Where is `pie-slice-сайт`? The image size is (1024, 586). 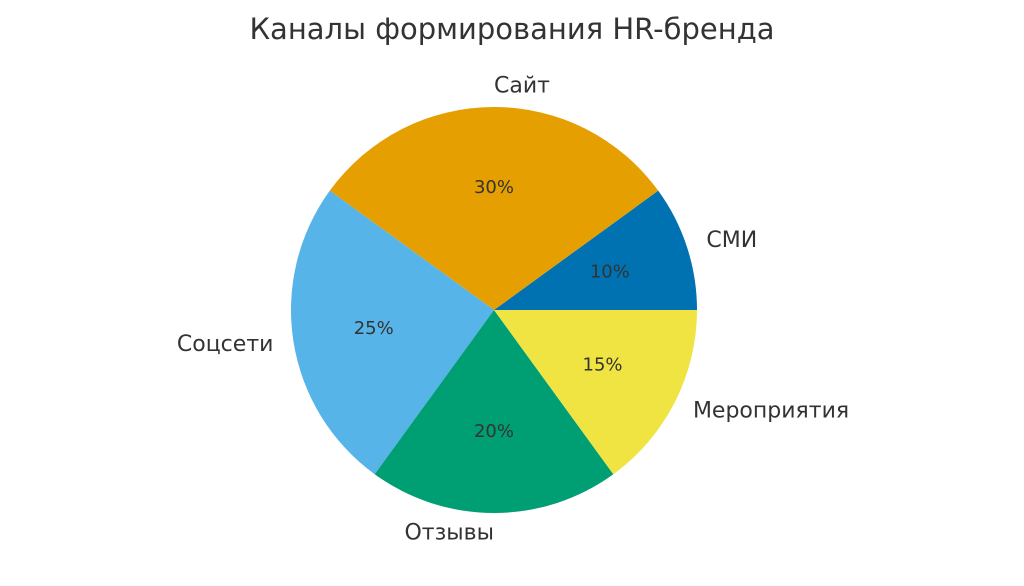
pie-slice-сайт is located at coordinates (494, 209).